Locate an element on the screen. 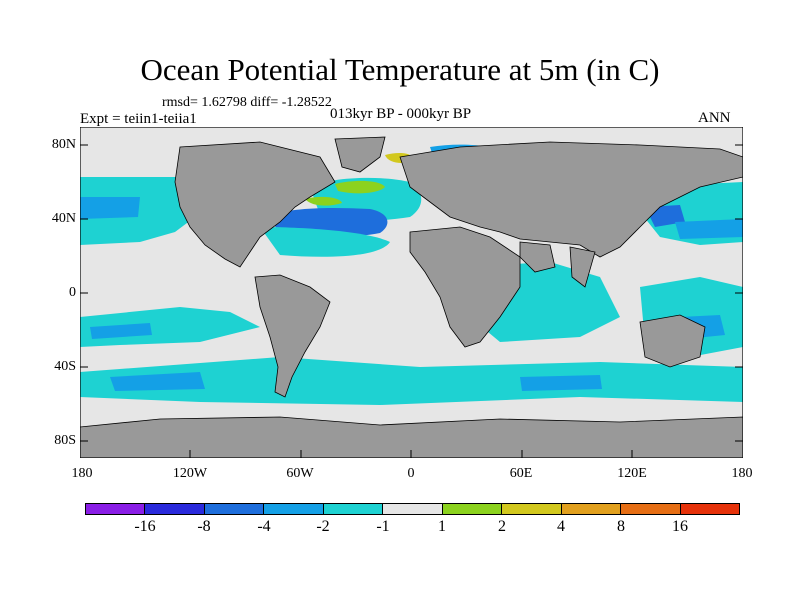 The height and width of the screenshot is (600, 800). lon-label-120e: 120E is located at coordinates (632, 473).